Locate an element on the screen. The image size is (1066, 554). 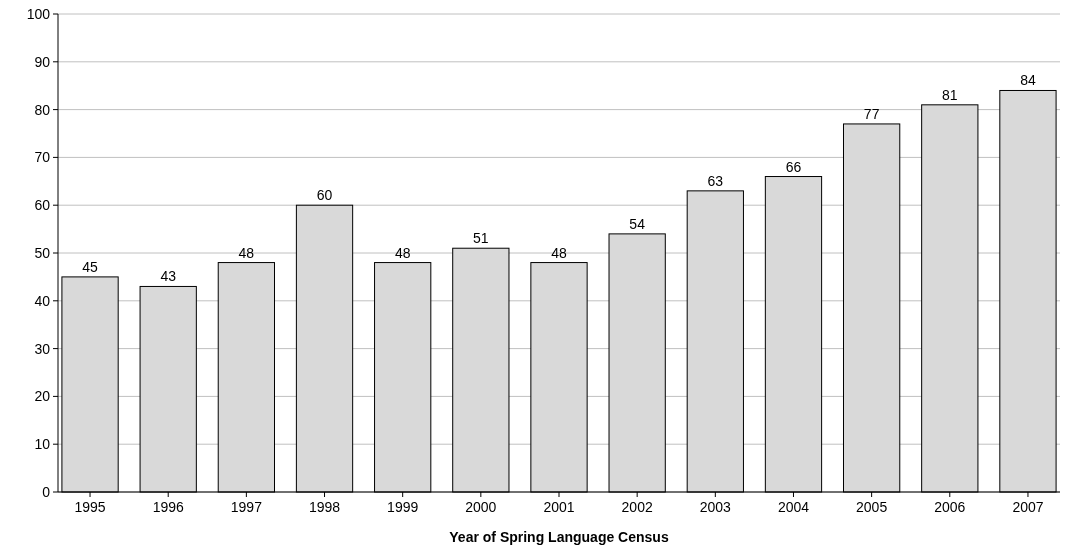
x-tick-label: 2001 is located at coordinates (559, 507).